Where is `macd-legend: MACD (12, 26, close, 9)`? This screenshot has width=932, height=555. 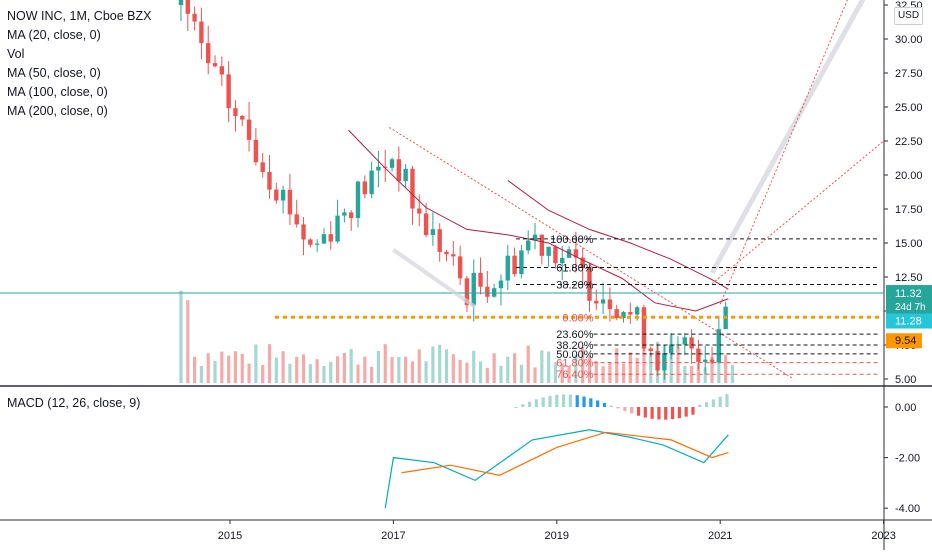
macd-legend: MACD (12, 26, close, 9) is located at coordinates (74, 403).